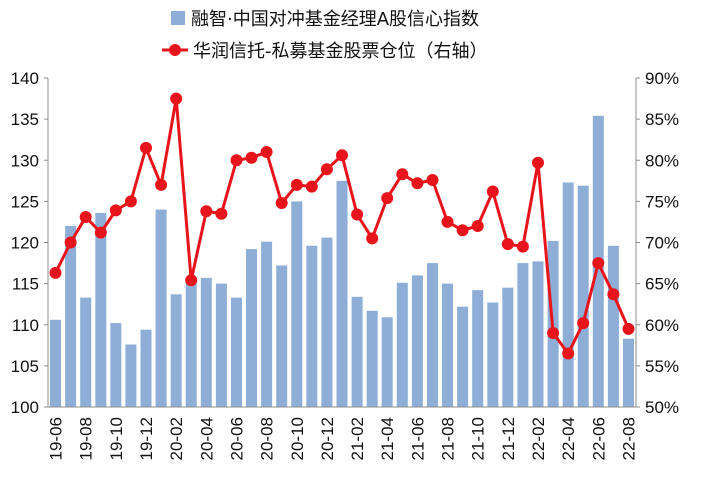 The width and height of the screenshot is (708, 492). Describe the element at coordinates (25, 407) in the screenshot. I see `left-tick-label: 100` at that location.